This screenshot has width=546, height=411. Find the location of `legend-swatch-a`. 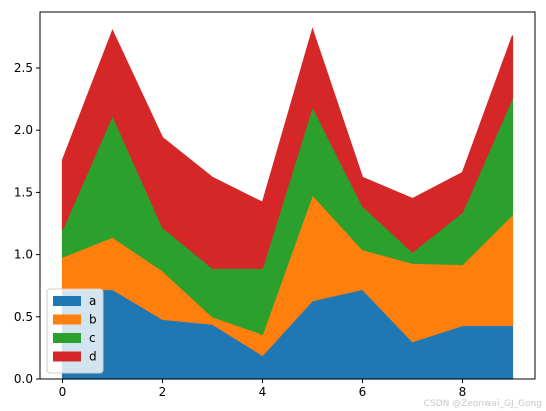

legend-swatch-a is located at coordinates (67, 301).